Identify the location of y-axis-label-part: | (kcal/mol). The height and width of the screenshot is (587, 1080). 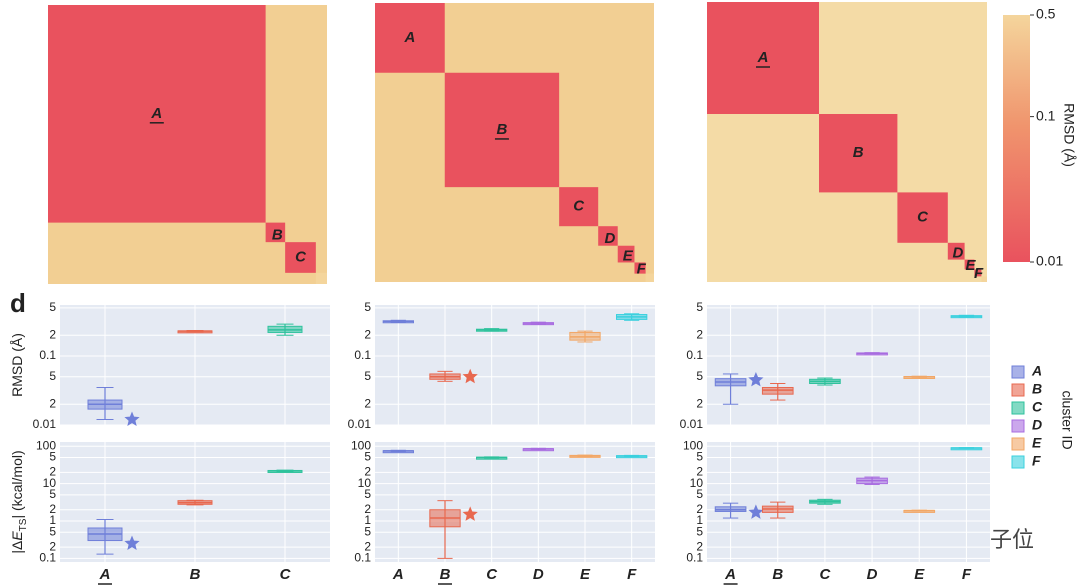
(17, 484).